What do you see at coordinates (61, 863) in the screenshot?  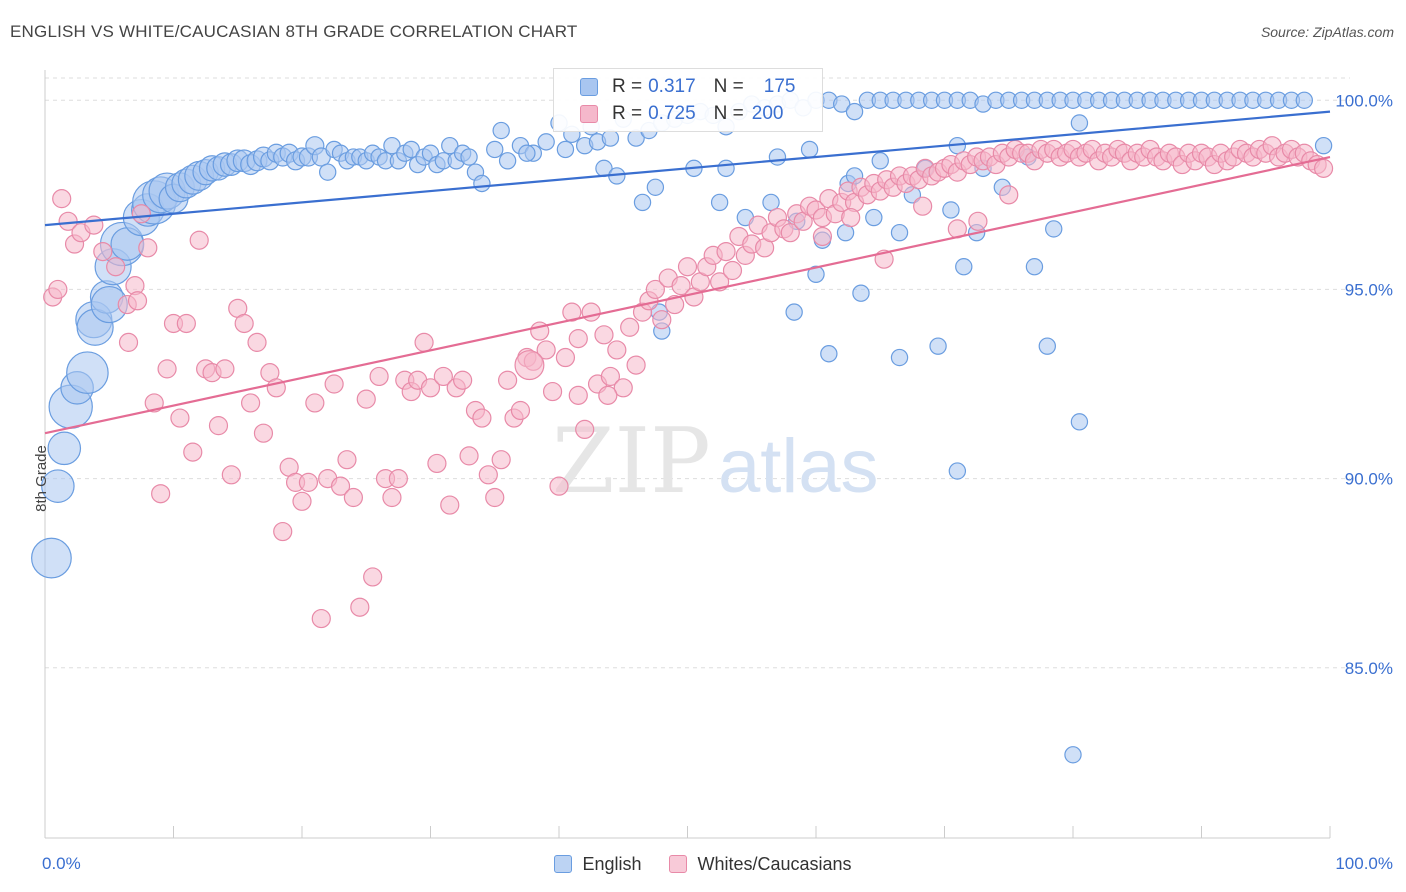 I see `x-tick-label: 0.0%` at bounding box center [61, 863].